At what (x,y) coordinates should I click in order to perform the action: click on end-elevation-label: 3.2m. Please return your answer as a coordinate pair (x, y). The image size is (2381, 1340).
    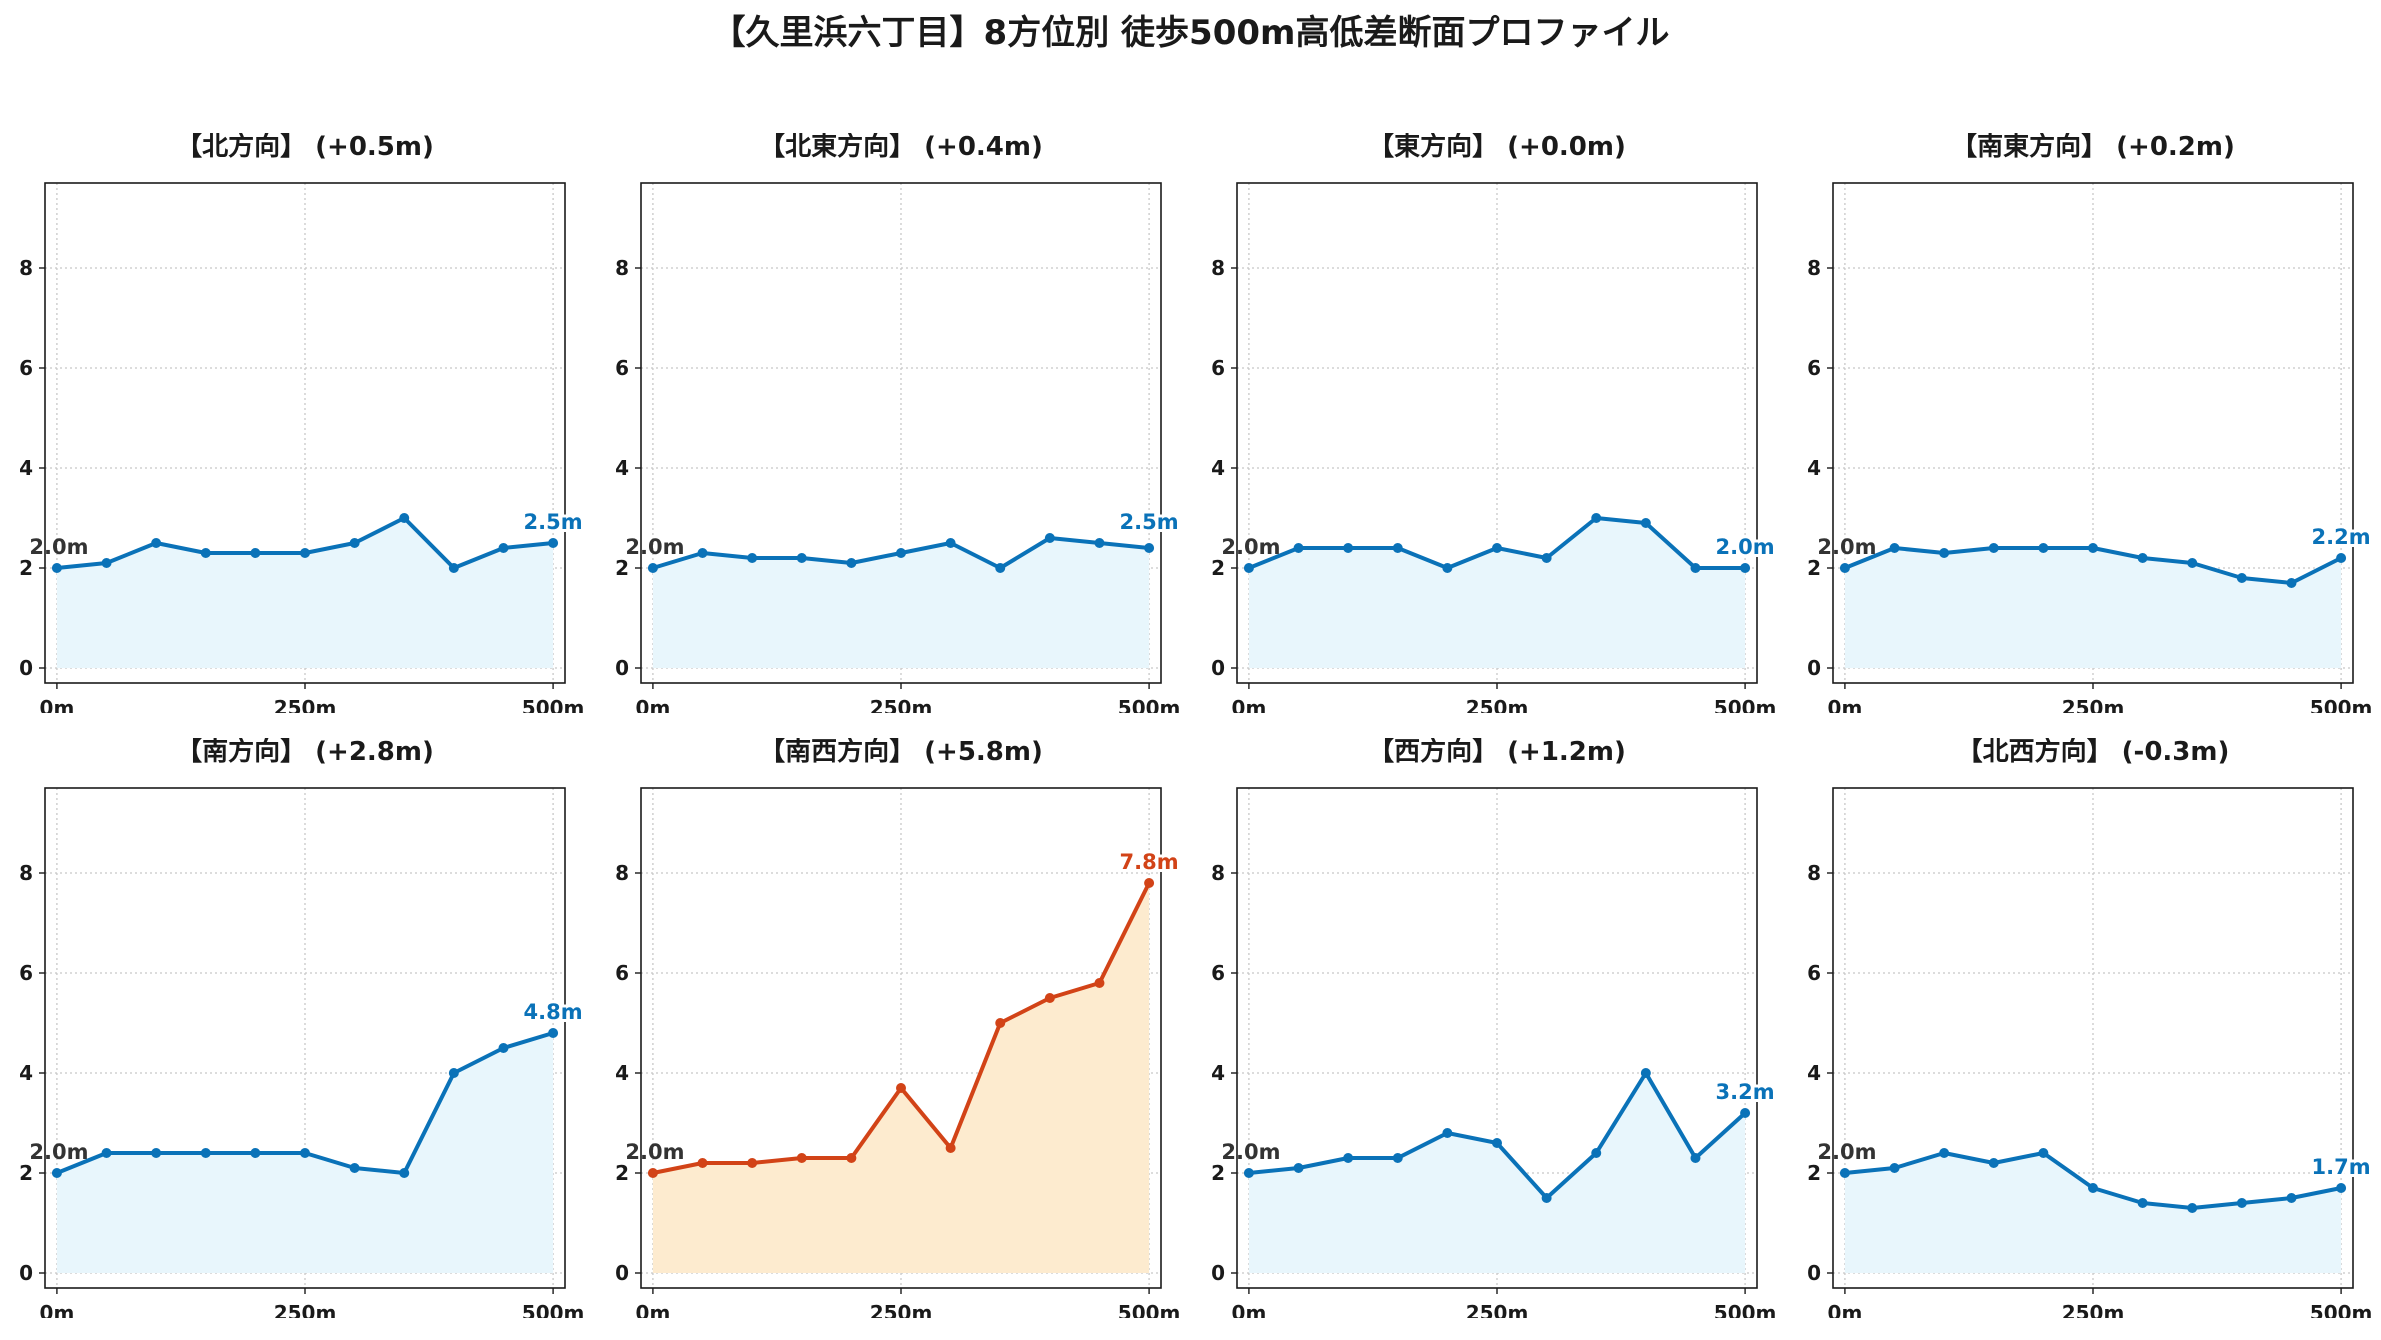
    Looking at the image, I should click on (1745, 1092).